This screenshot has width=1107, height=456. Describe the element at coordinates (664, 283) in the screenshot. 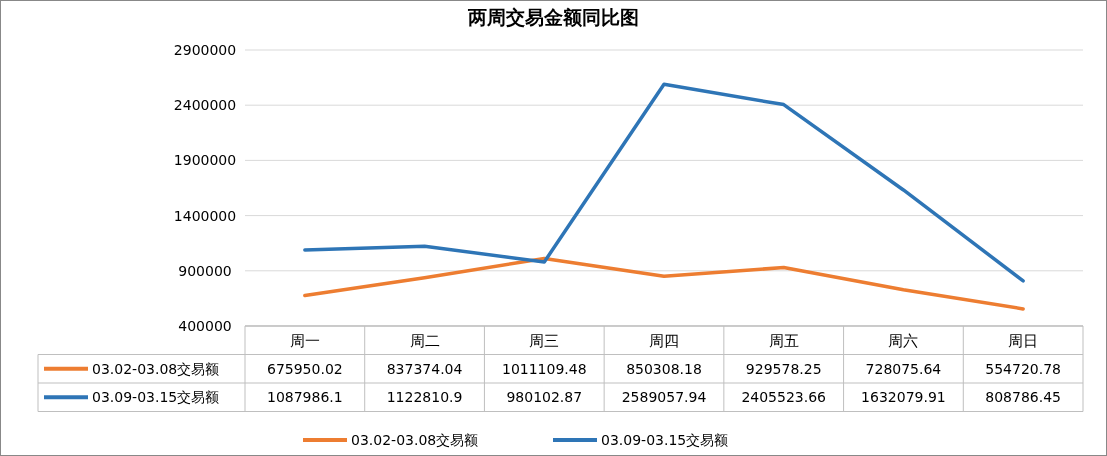

I see `line-series` at that location.